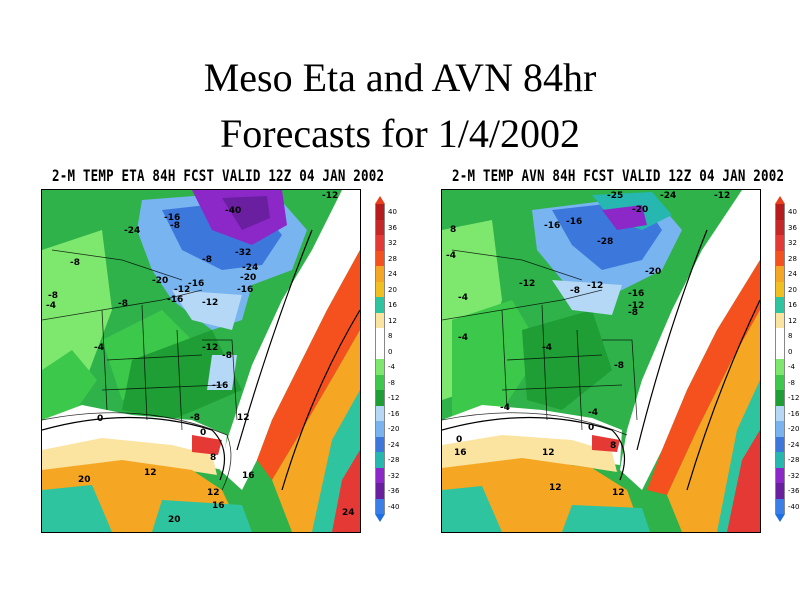 Image resolution: width=800 pixels, height=600 pixels. Describe the element at coordinates (615, 196) in the screenshot. I see `svg-text: -25` at that location.